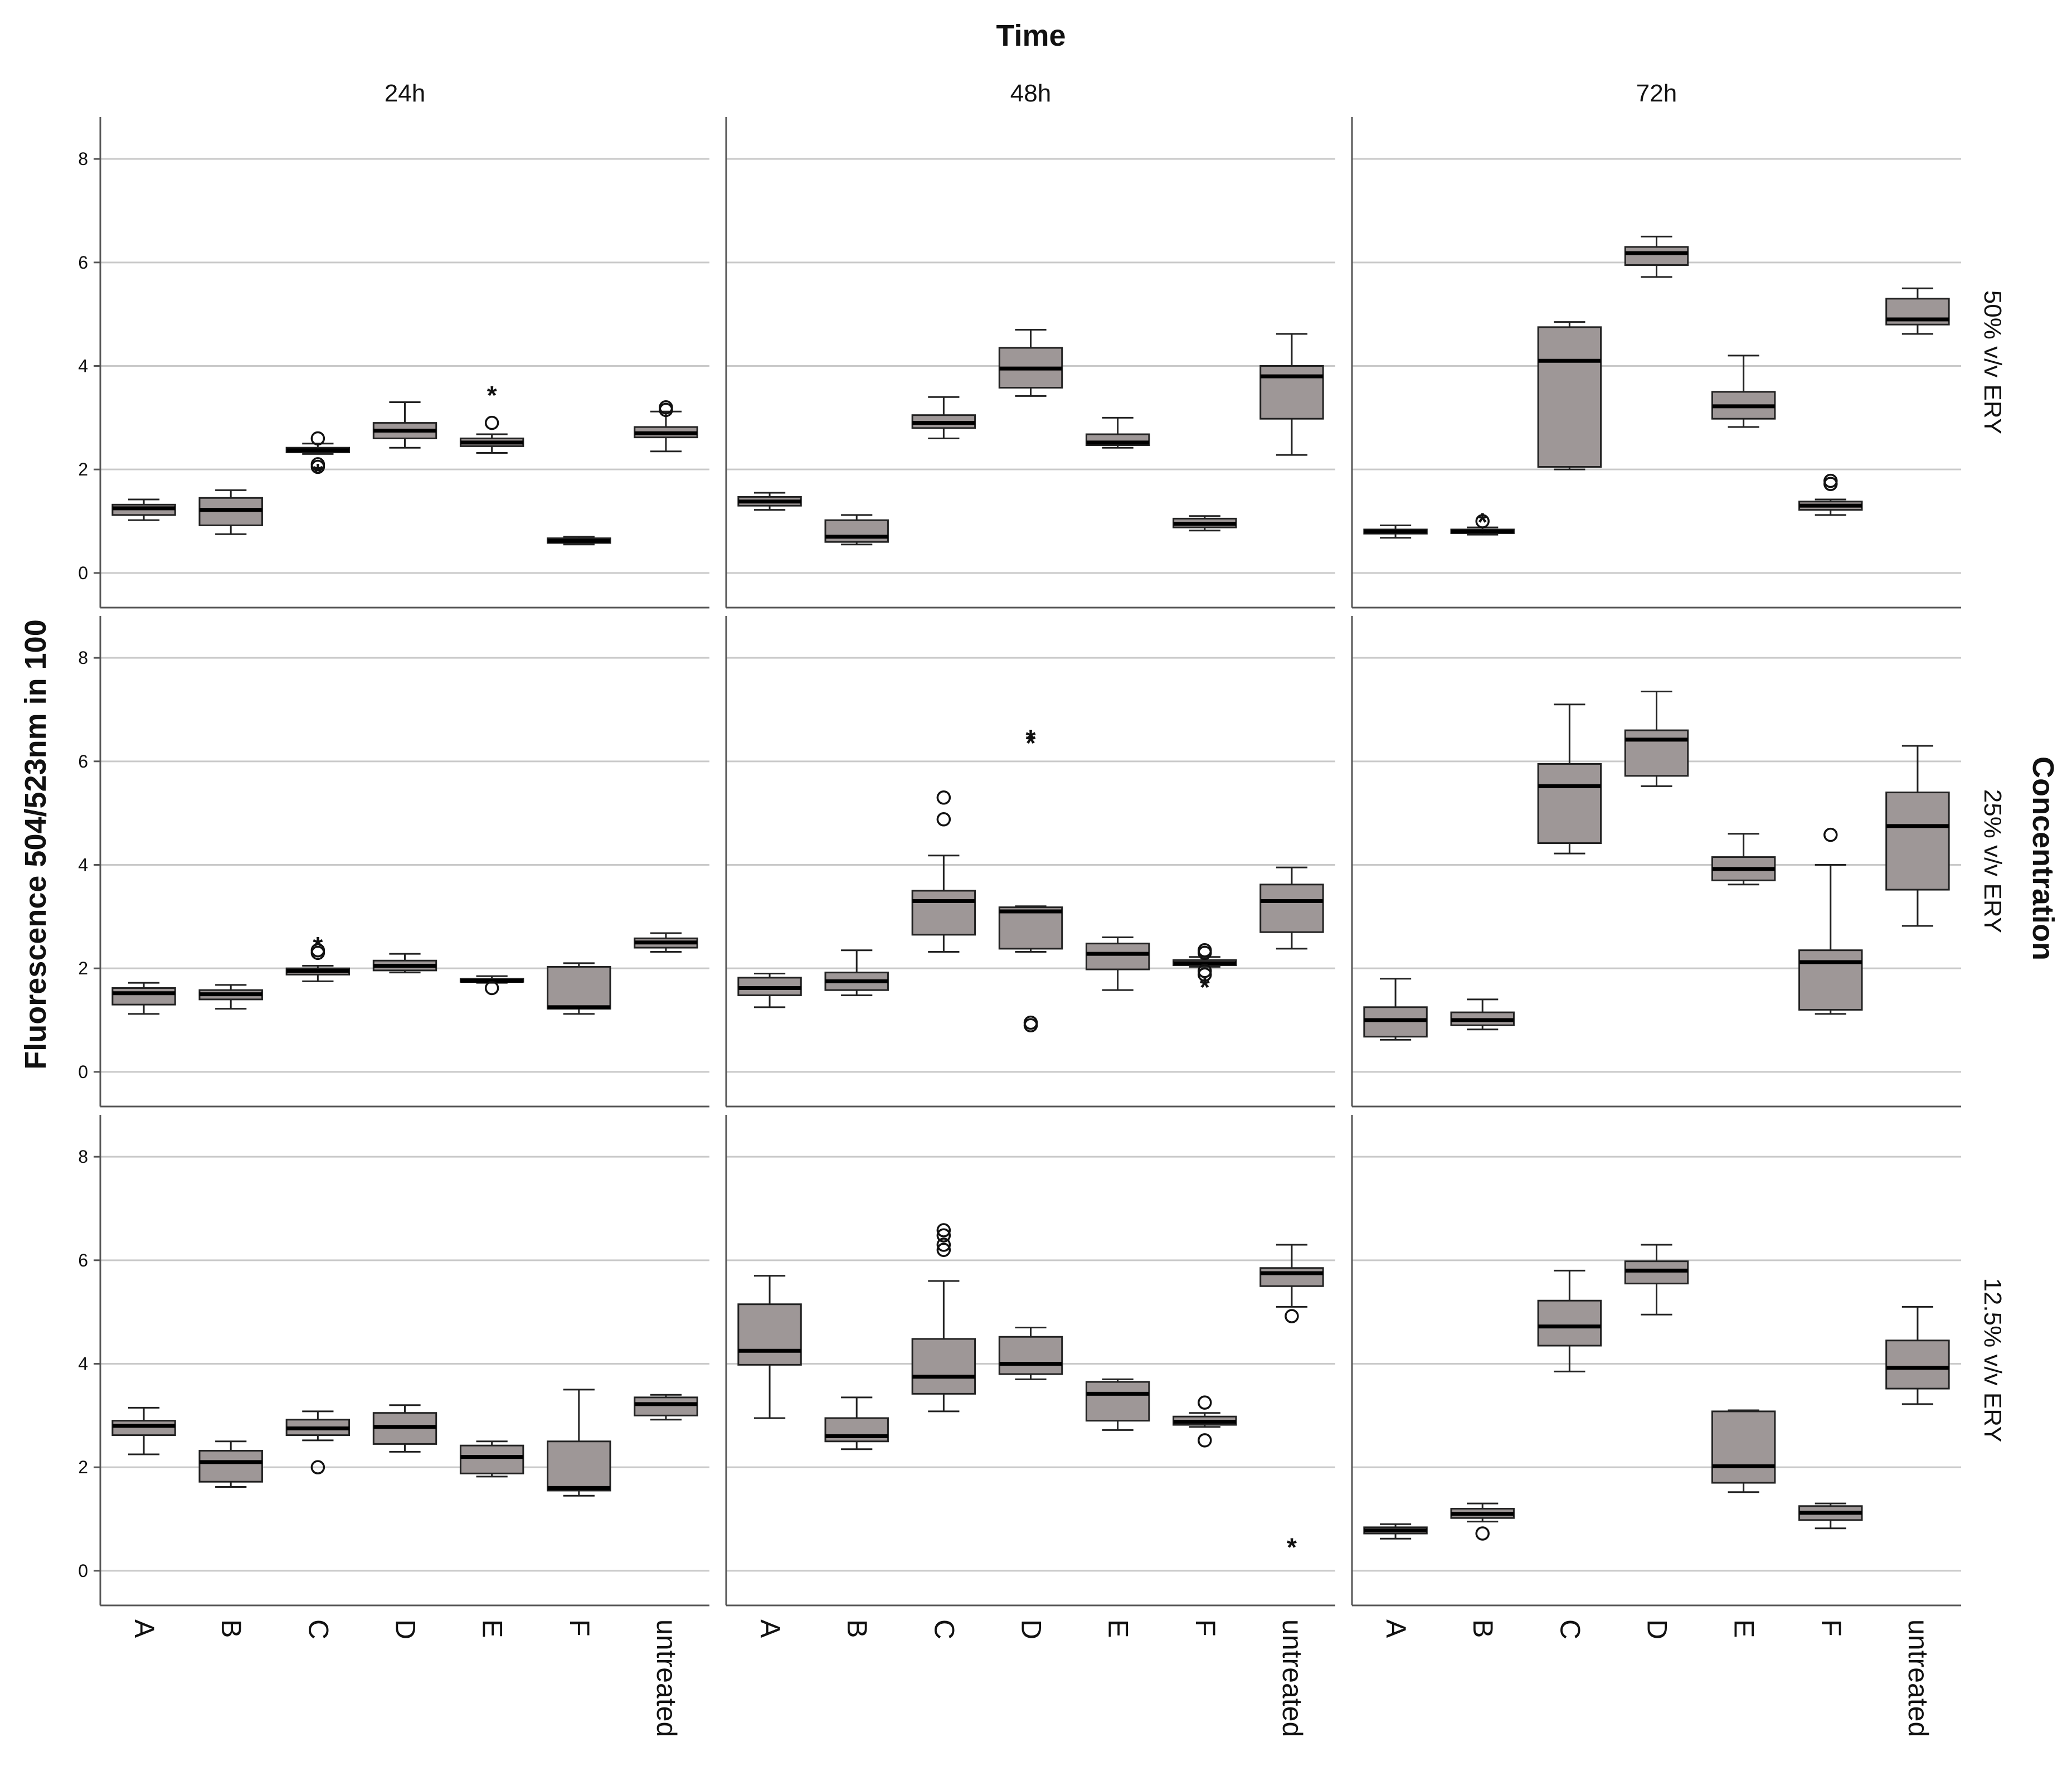  What do you see at coordinates (1992, 1360) in the screenshot?
I see `row-label: 12.5% v/v ERY` at bounding box center [1992, 1360].